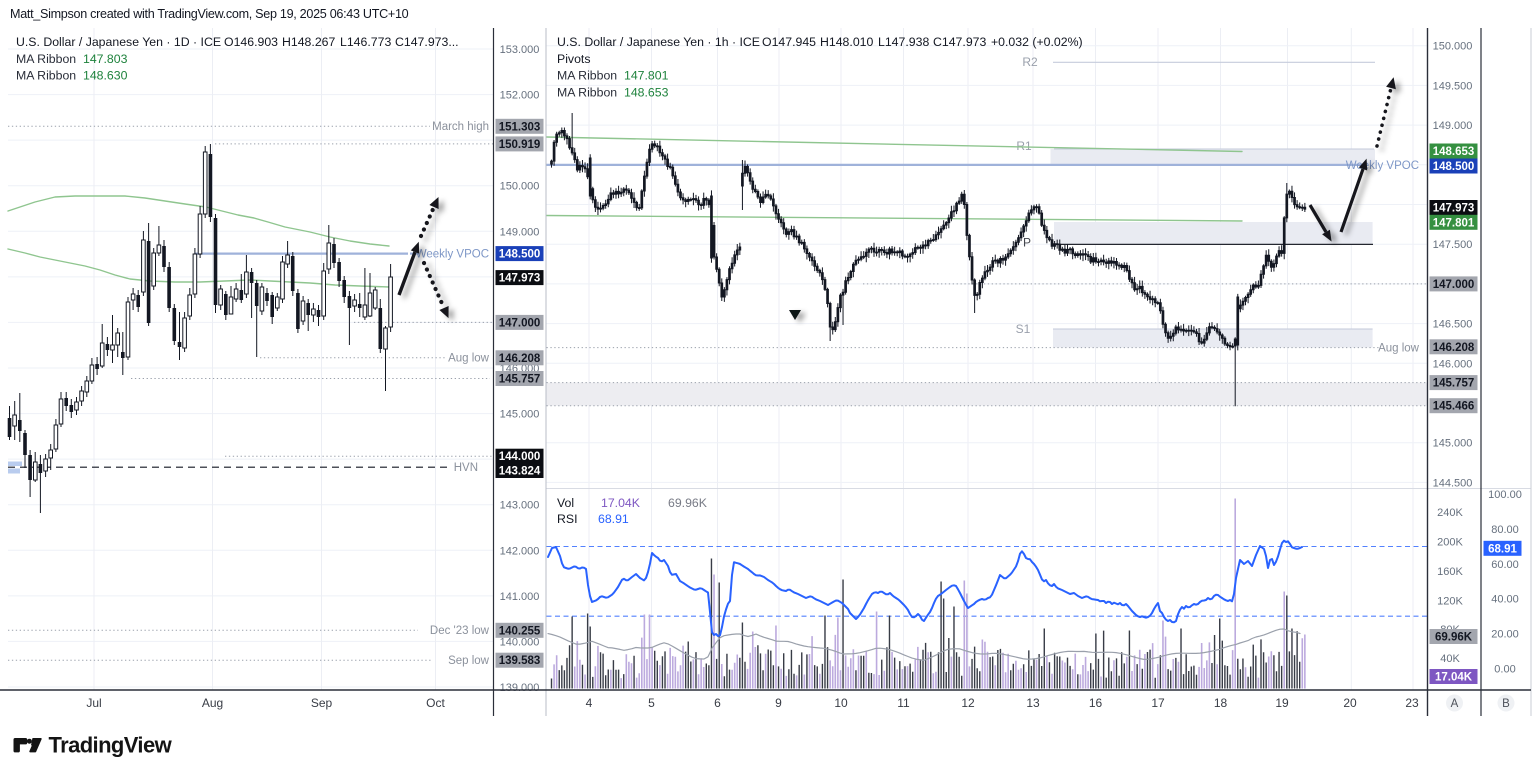  What do you see at coordinates (1453, 325) in the screenshot?
I see `svg-text: 146.500` at bounding box center [1453, 325].